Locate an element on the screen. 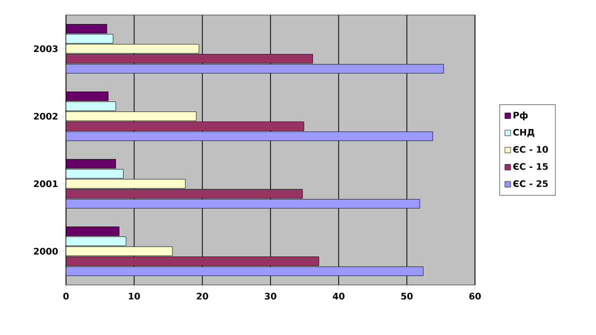  x-tick-label: 60 is located at coordinates (475, 296).